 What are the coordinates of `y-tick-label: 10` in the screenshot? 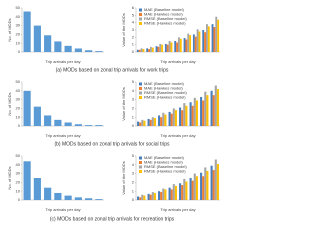 It's located at (18, 116).